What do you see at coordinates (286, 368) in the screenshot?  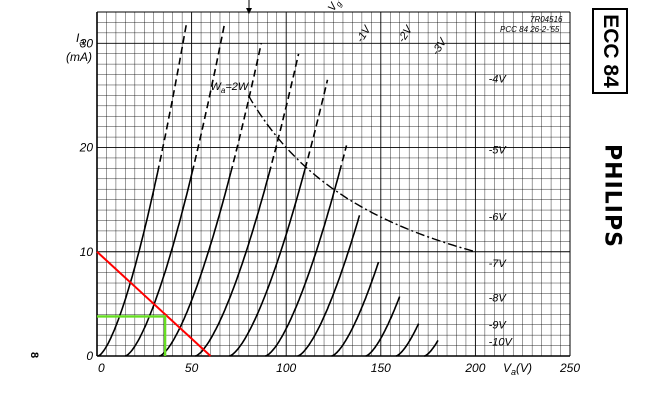 I see `x-tick-label: 100` at bounding box center [286, 368].